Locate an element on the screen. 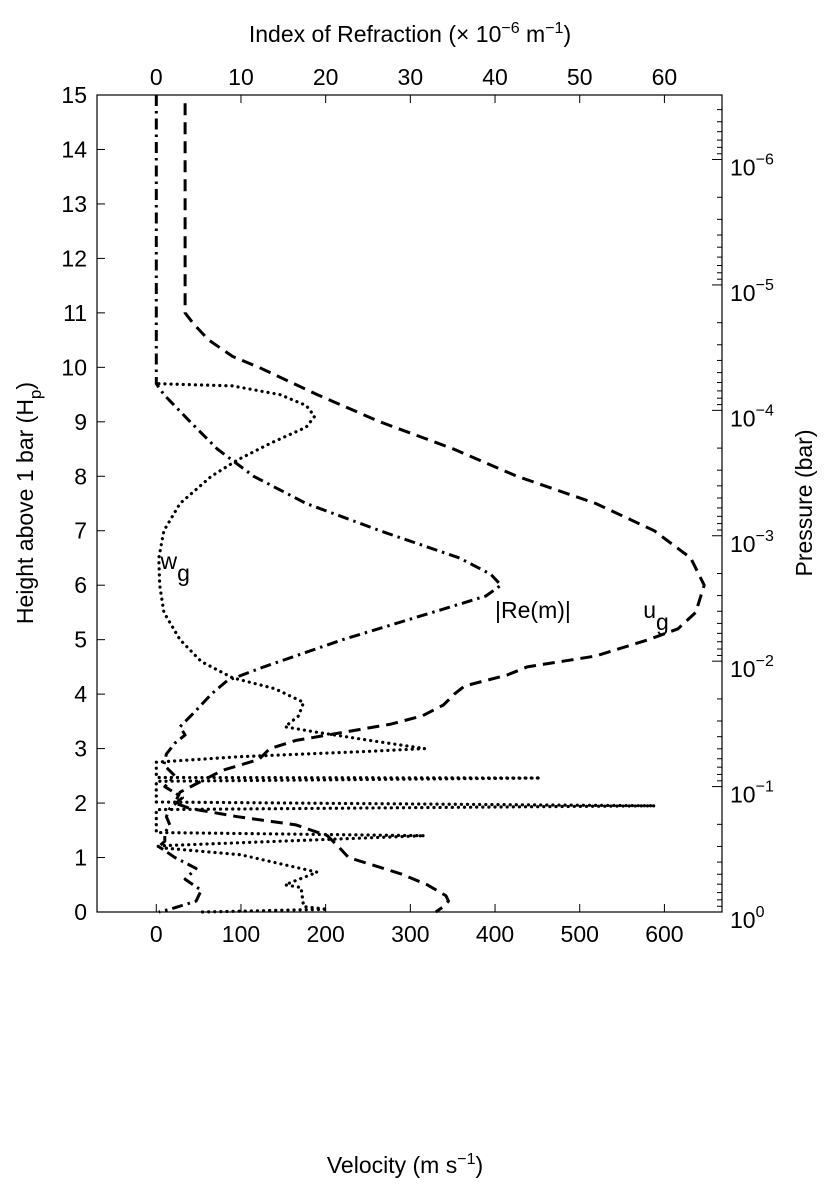  left-tick-label: 13 is located at coordinates (74, 204).